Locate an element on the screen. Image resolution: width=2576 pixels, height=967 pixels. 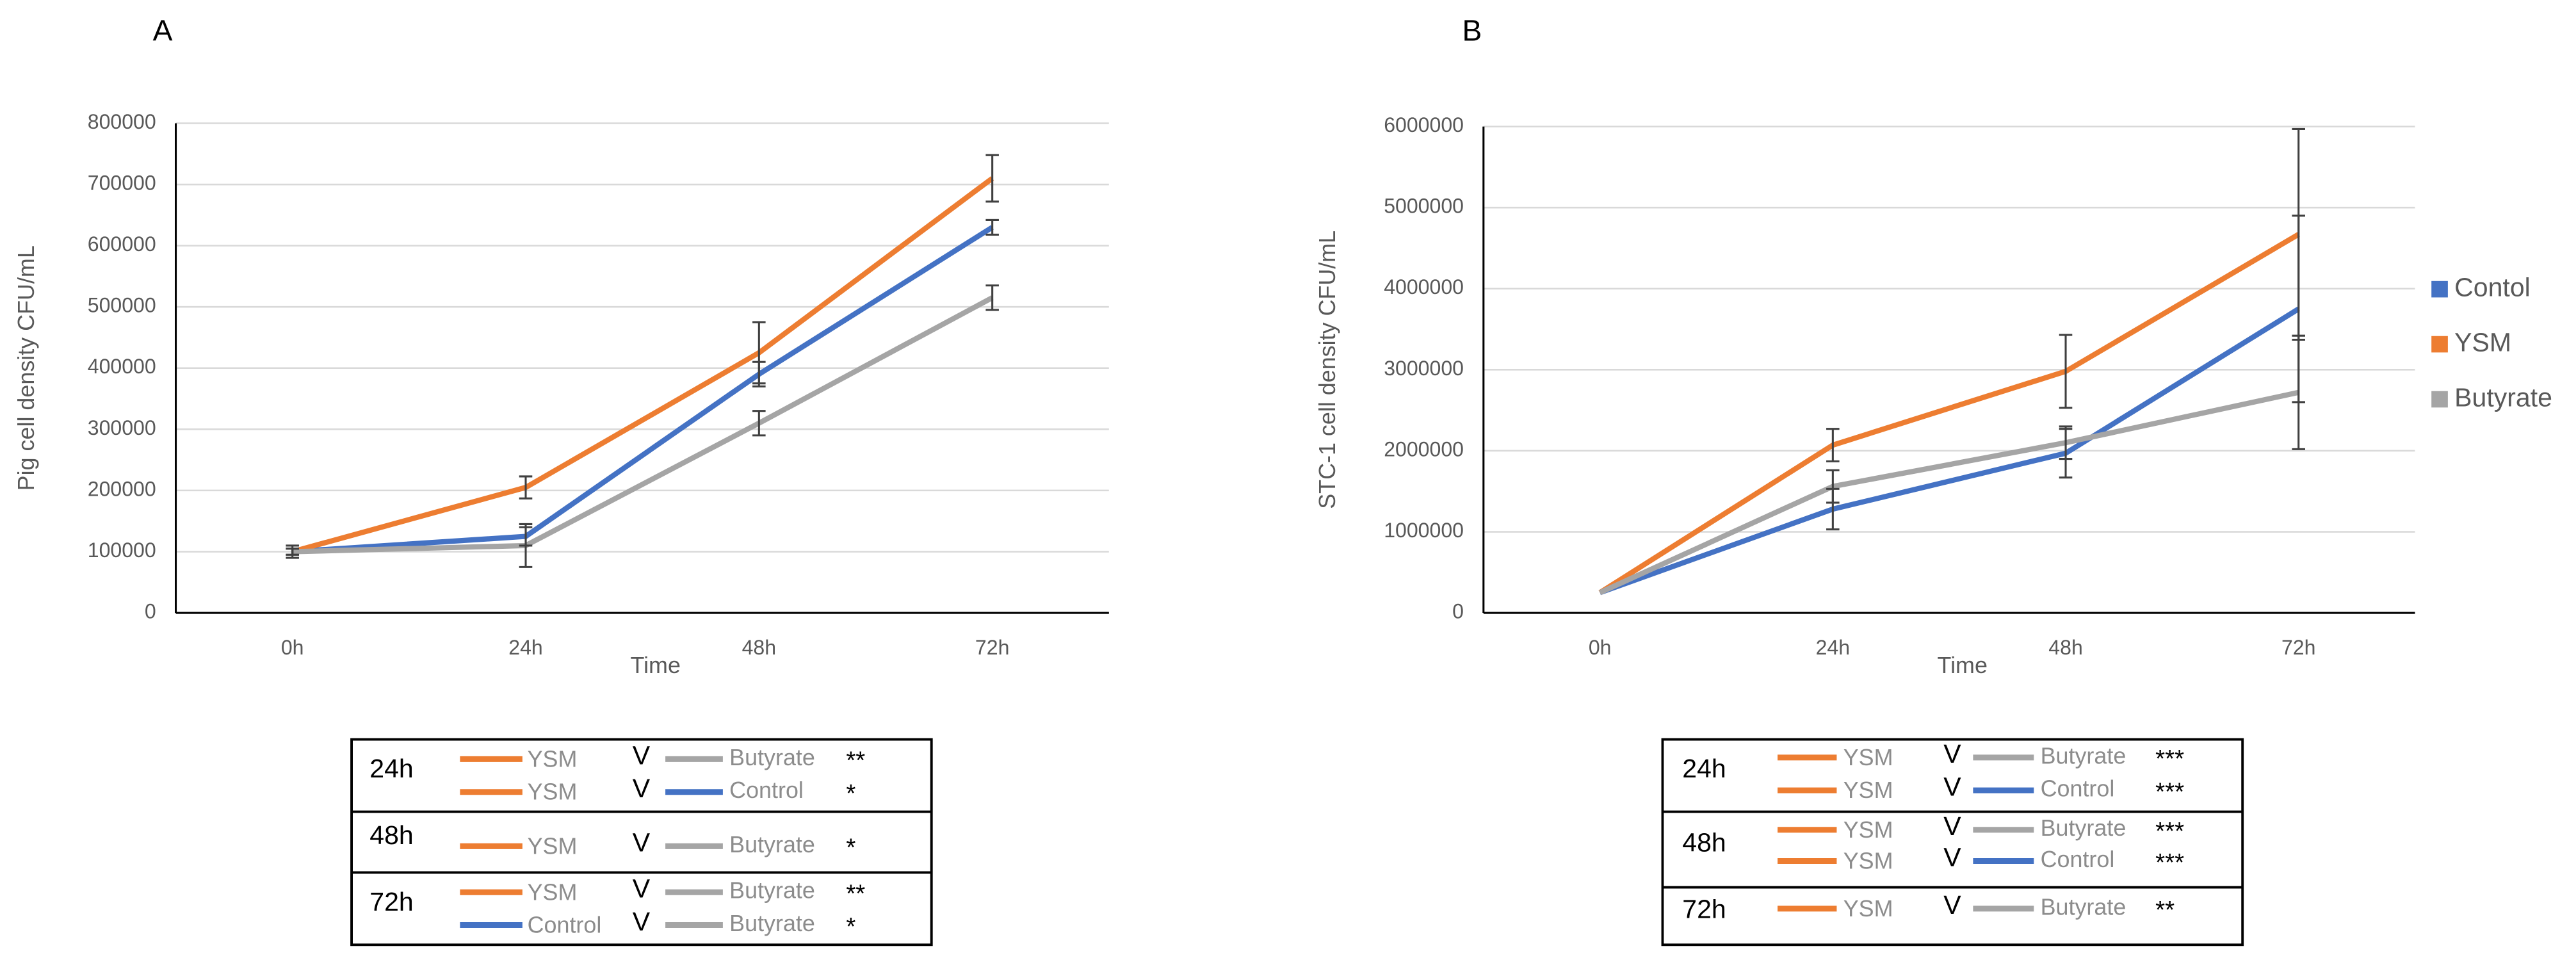
y-tick-label: 3000000 is located at coordinates (1424, 368).